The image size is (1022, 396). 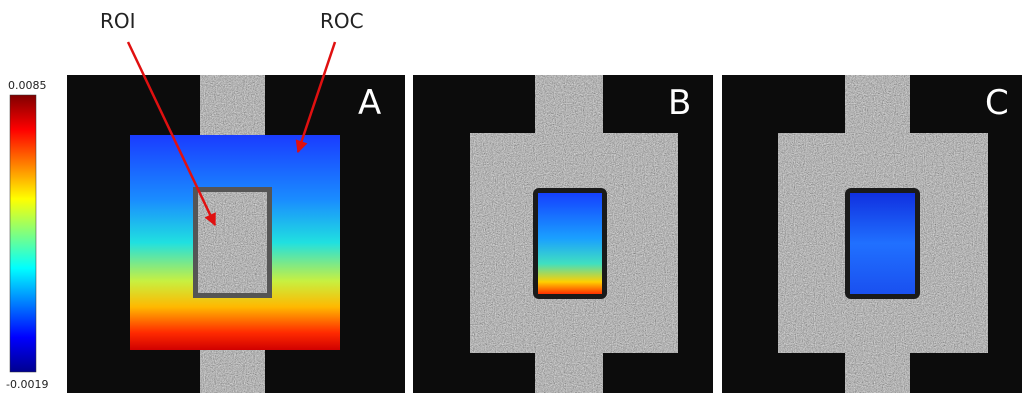 I want to click on colorbar, so click(x=23, y=233).